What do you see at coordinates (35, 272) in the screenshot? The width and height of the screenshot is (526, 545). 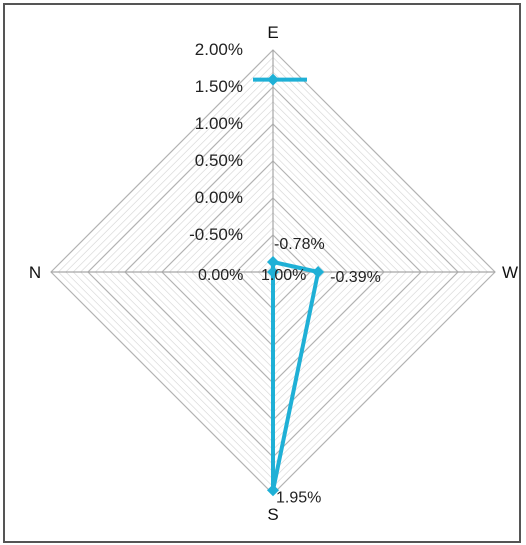 I see `category-label-N: N` at bounding box center [35, 272].